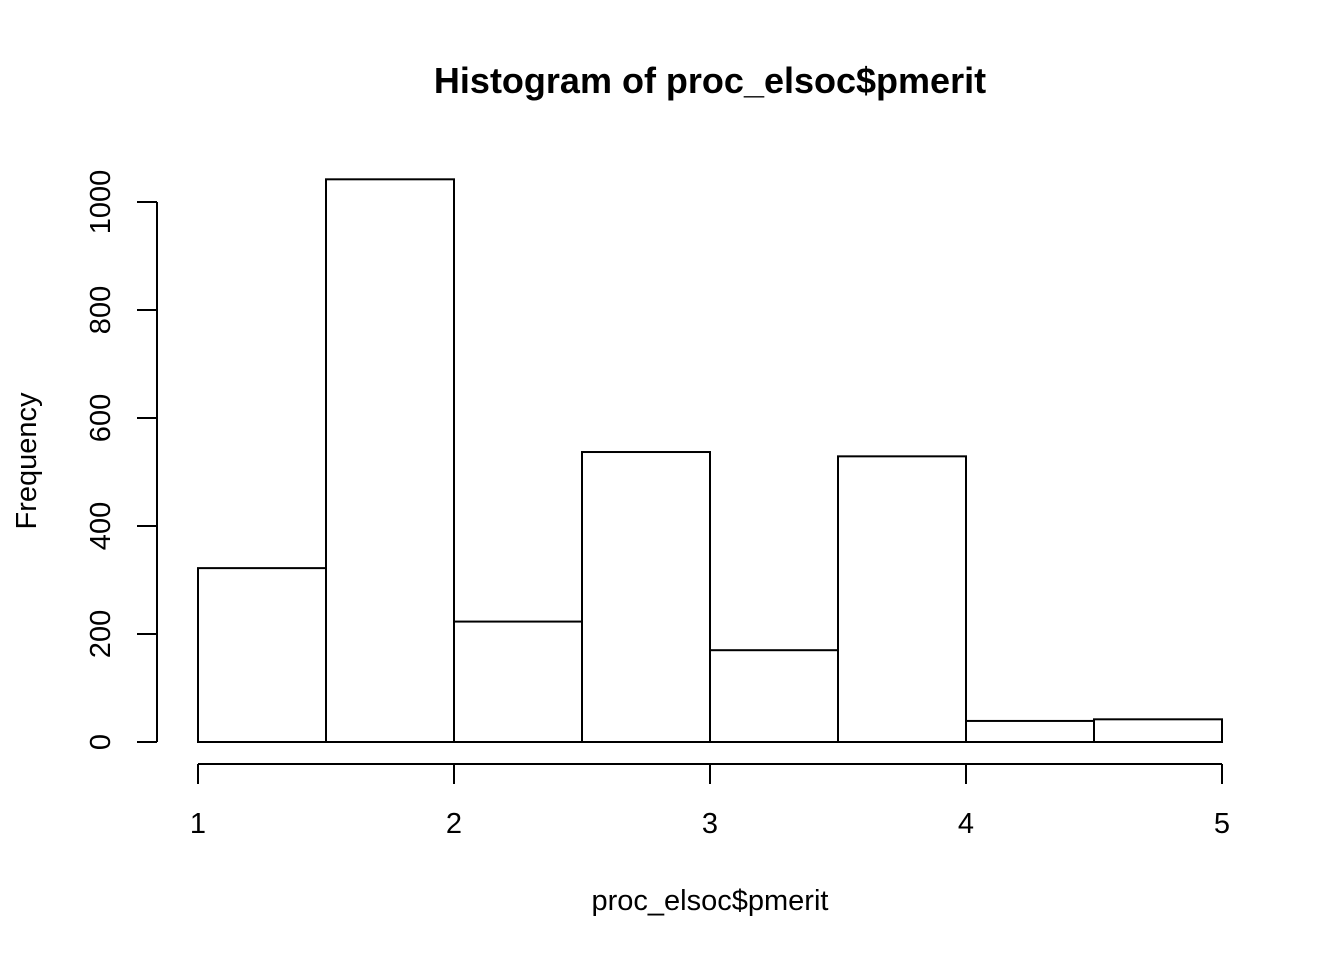  What do you see at coordinates (101, 202) in the screenshot?
I see `y-tick-label: 1000` at bounding box center [101, 202].